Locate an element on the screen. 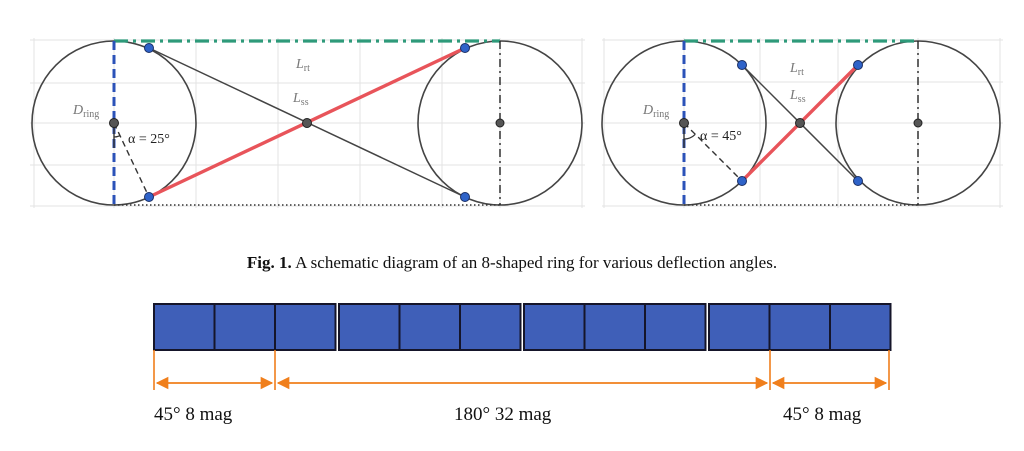 The width and height of the screenshot is (1024, 451). left-alpha-arc is located at coordinates (117, 136).